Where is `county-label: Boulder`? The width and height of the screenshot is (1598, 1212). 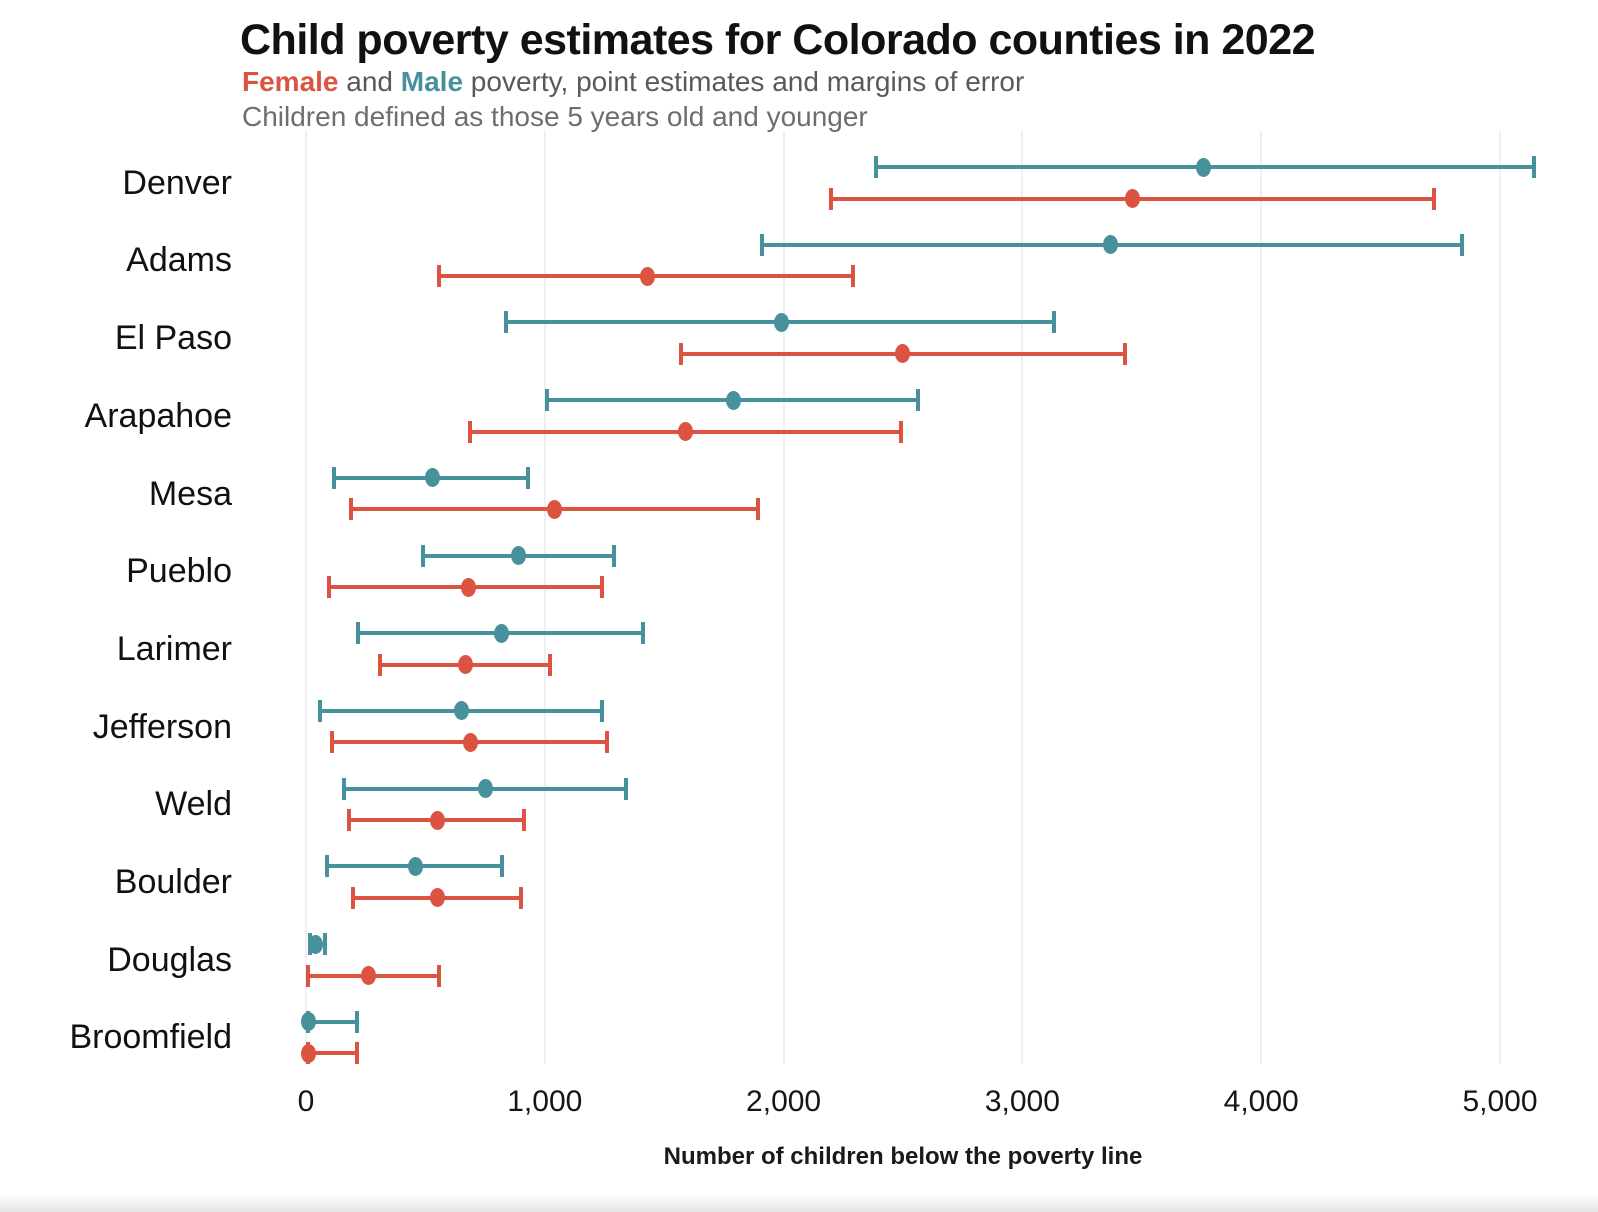
county-label: Boulder is located at coordinates (173, 882).